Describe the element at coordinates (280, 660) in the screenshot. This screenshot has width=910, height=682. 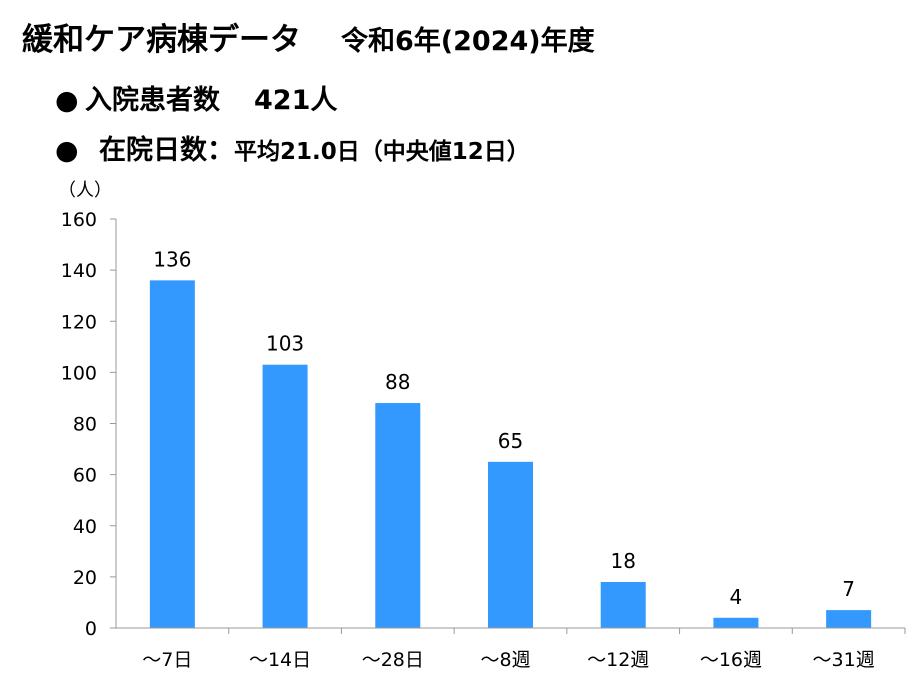
I see `x-tick-label: ～14日` at that location.